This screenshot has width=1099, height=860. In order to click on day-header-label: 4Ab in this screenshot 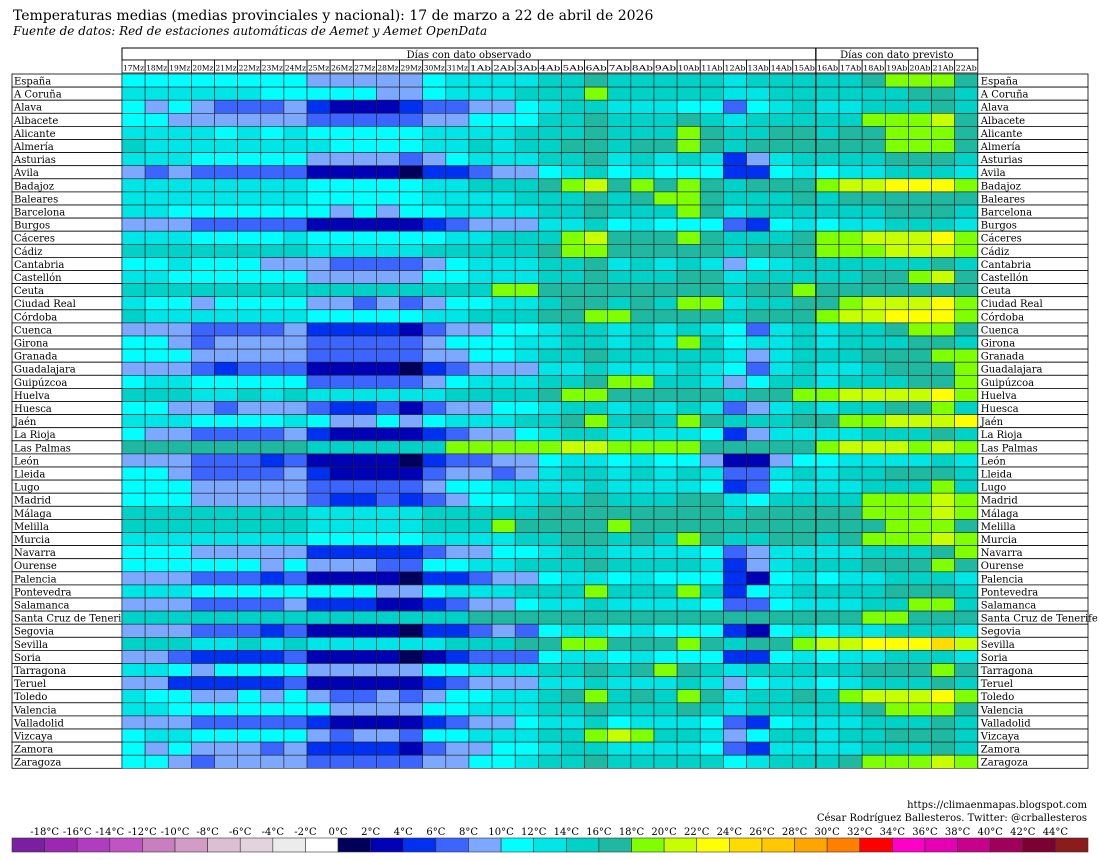, I will do `click(549, 68)`.